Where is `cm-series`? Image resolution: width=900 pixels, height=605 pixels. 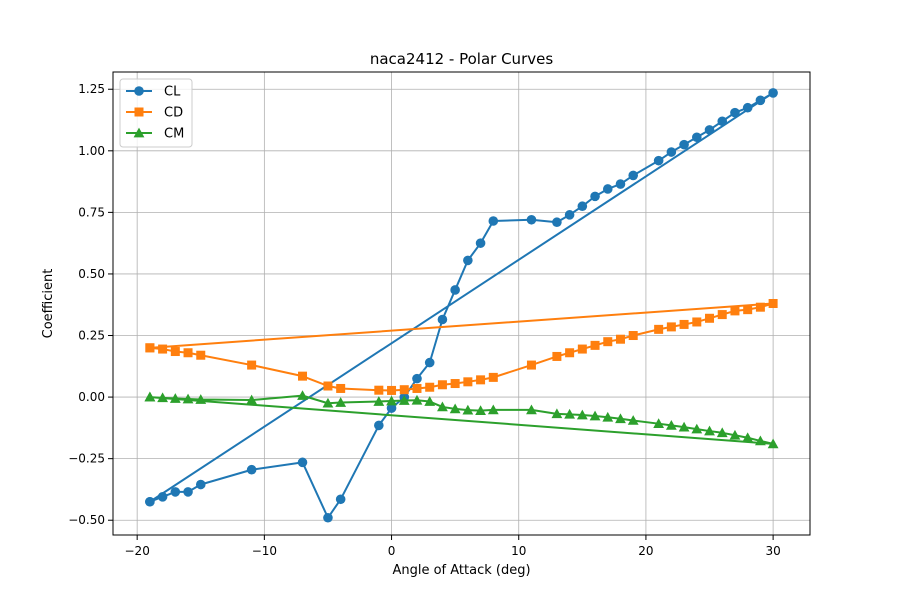
cm-series is located at coordinates (461, 419).